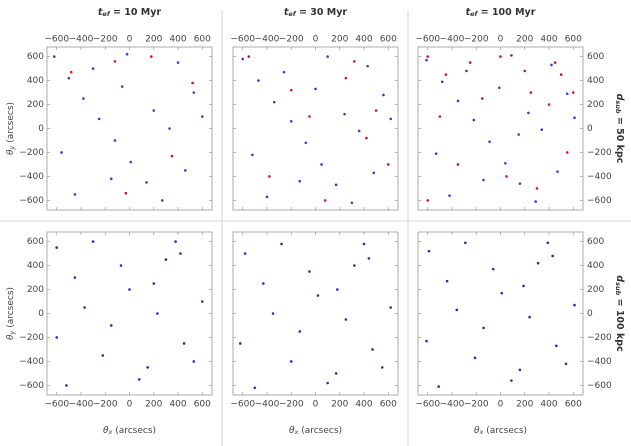  Describe the element at coordinates (136, 12) in the screenshot. I see `label-text: = 10 Myr` at that location.